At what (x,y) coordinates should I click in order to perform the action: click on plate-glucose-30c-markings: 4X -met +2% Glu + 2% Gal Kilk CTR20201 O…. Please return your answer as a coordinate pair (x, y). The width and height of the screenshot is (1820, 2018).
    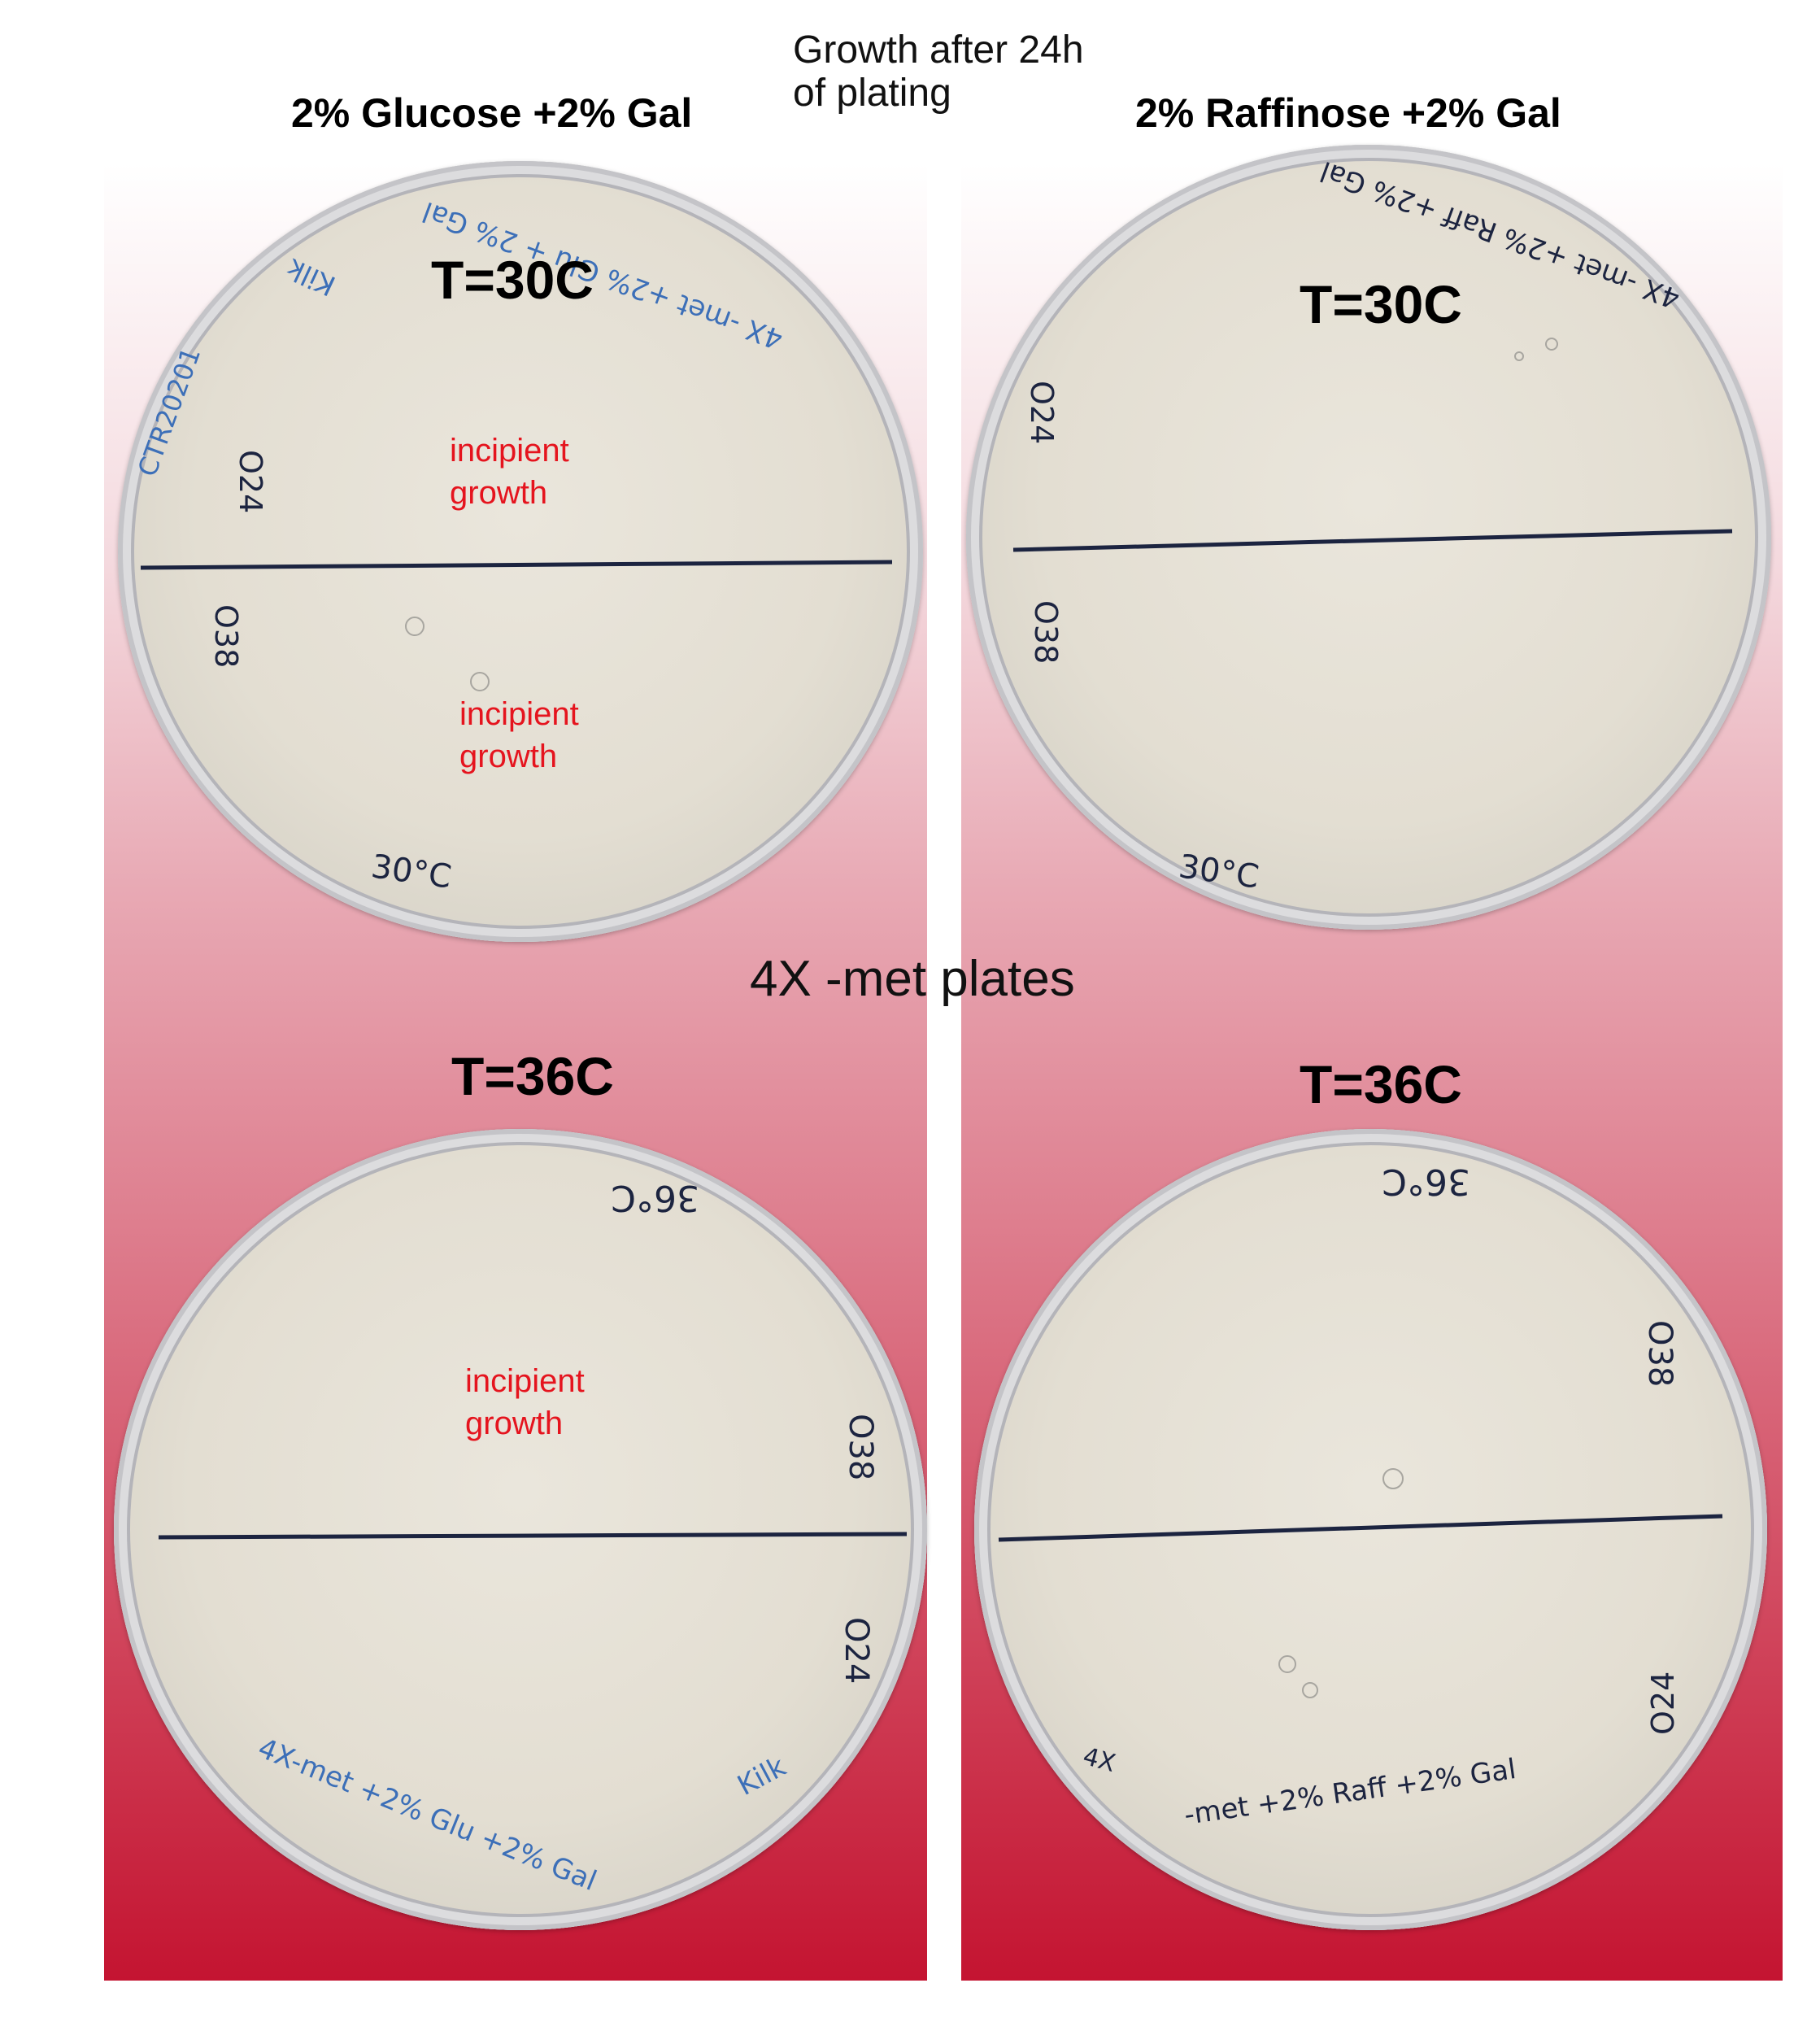
    Looking at the image, I should click on (513, 545).